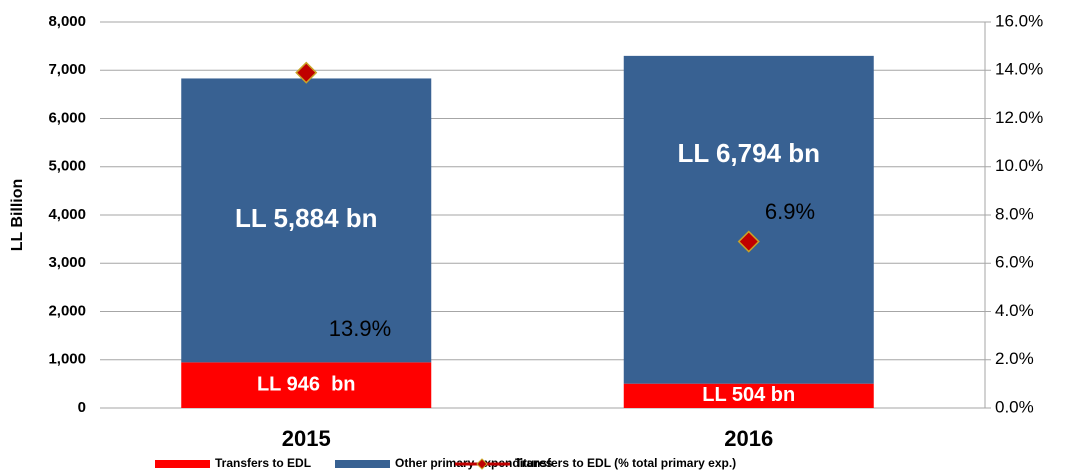 The image size is (1079, 475). I want to click on y-tick-label: 7,000, so click(67, 69).